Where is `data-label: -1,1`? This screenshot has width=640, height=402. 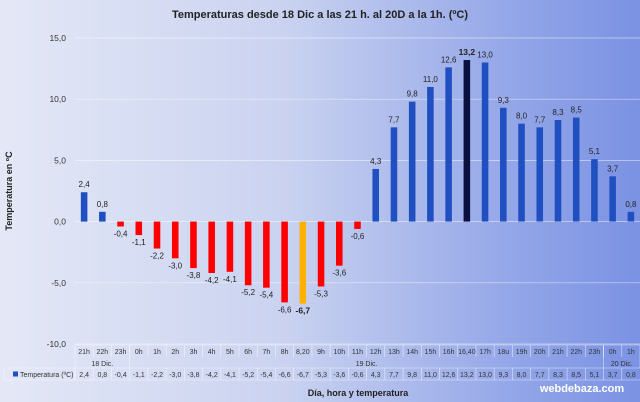
data-label: -1,1 is located at coordinates (139, 242).